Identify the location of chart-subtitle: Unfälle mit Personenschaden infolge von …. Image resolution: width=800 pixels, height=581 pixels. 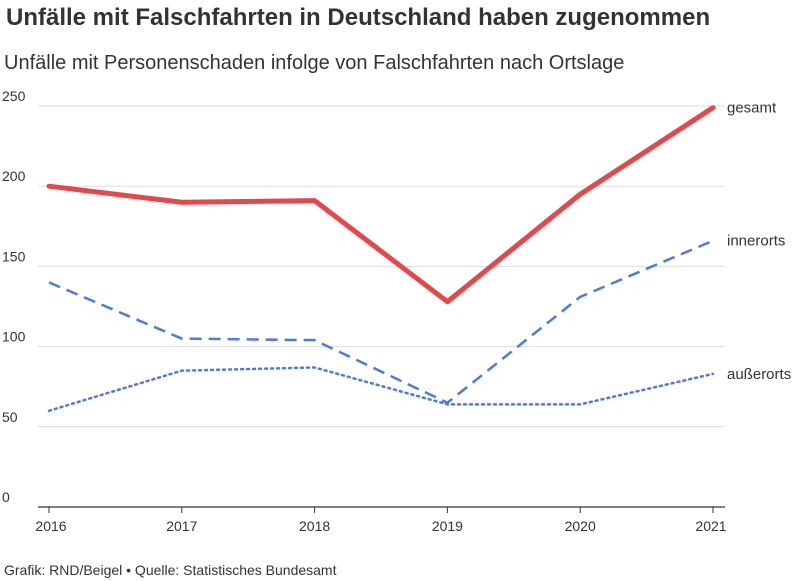
(314, 63).